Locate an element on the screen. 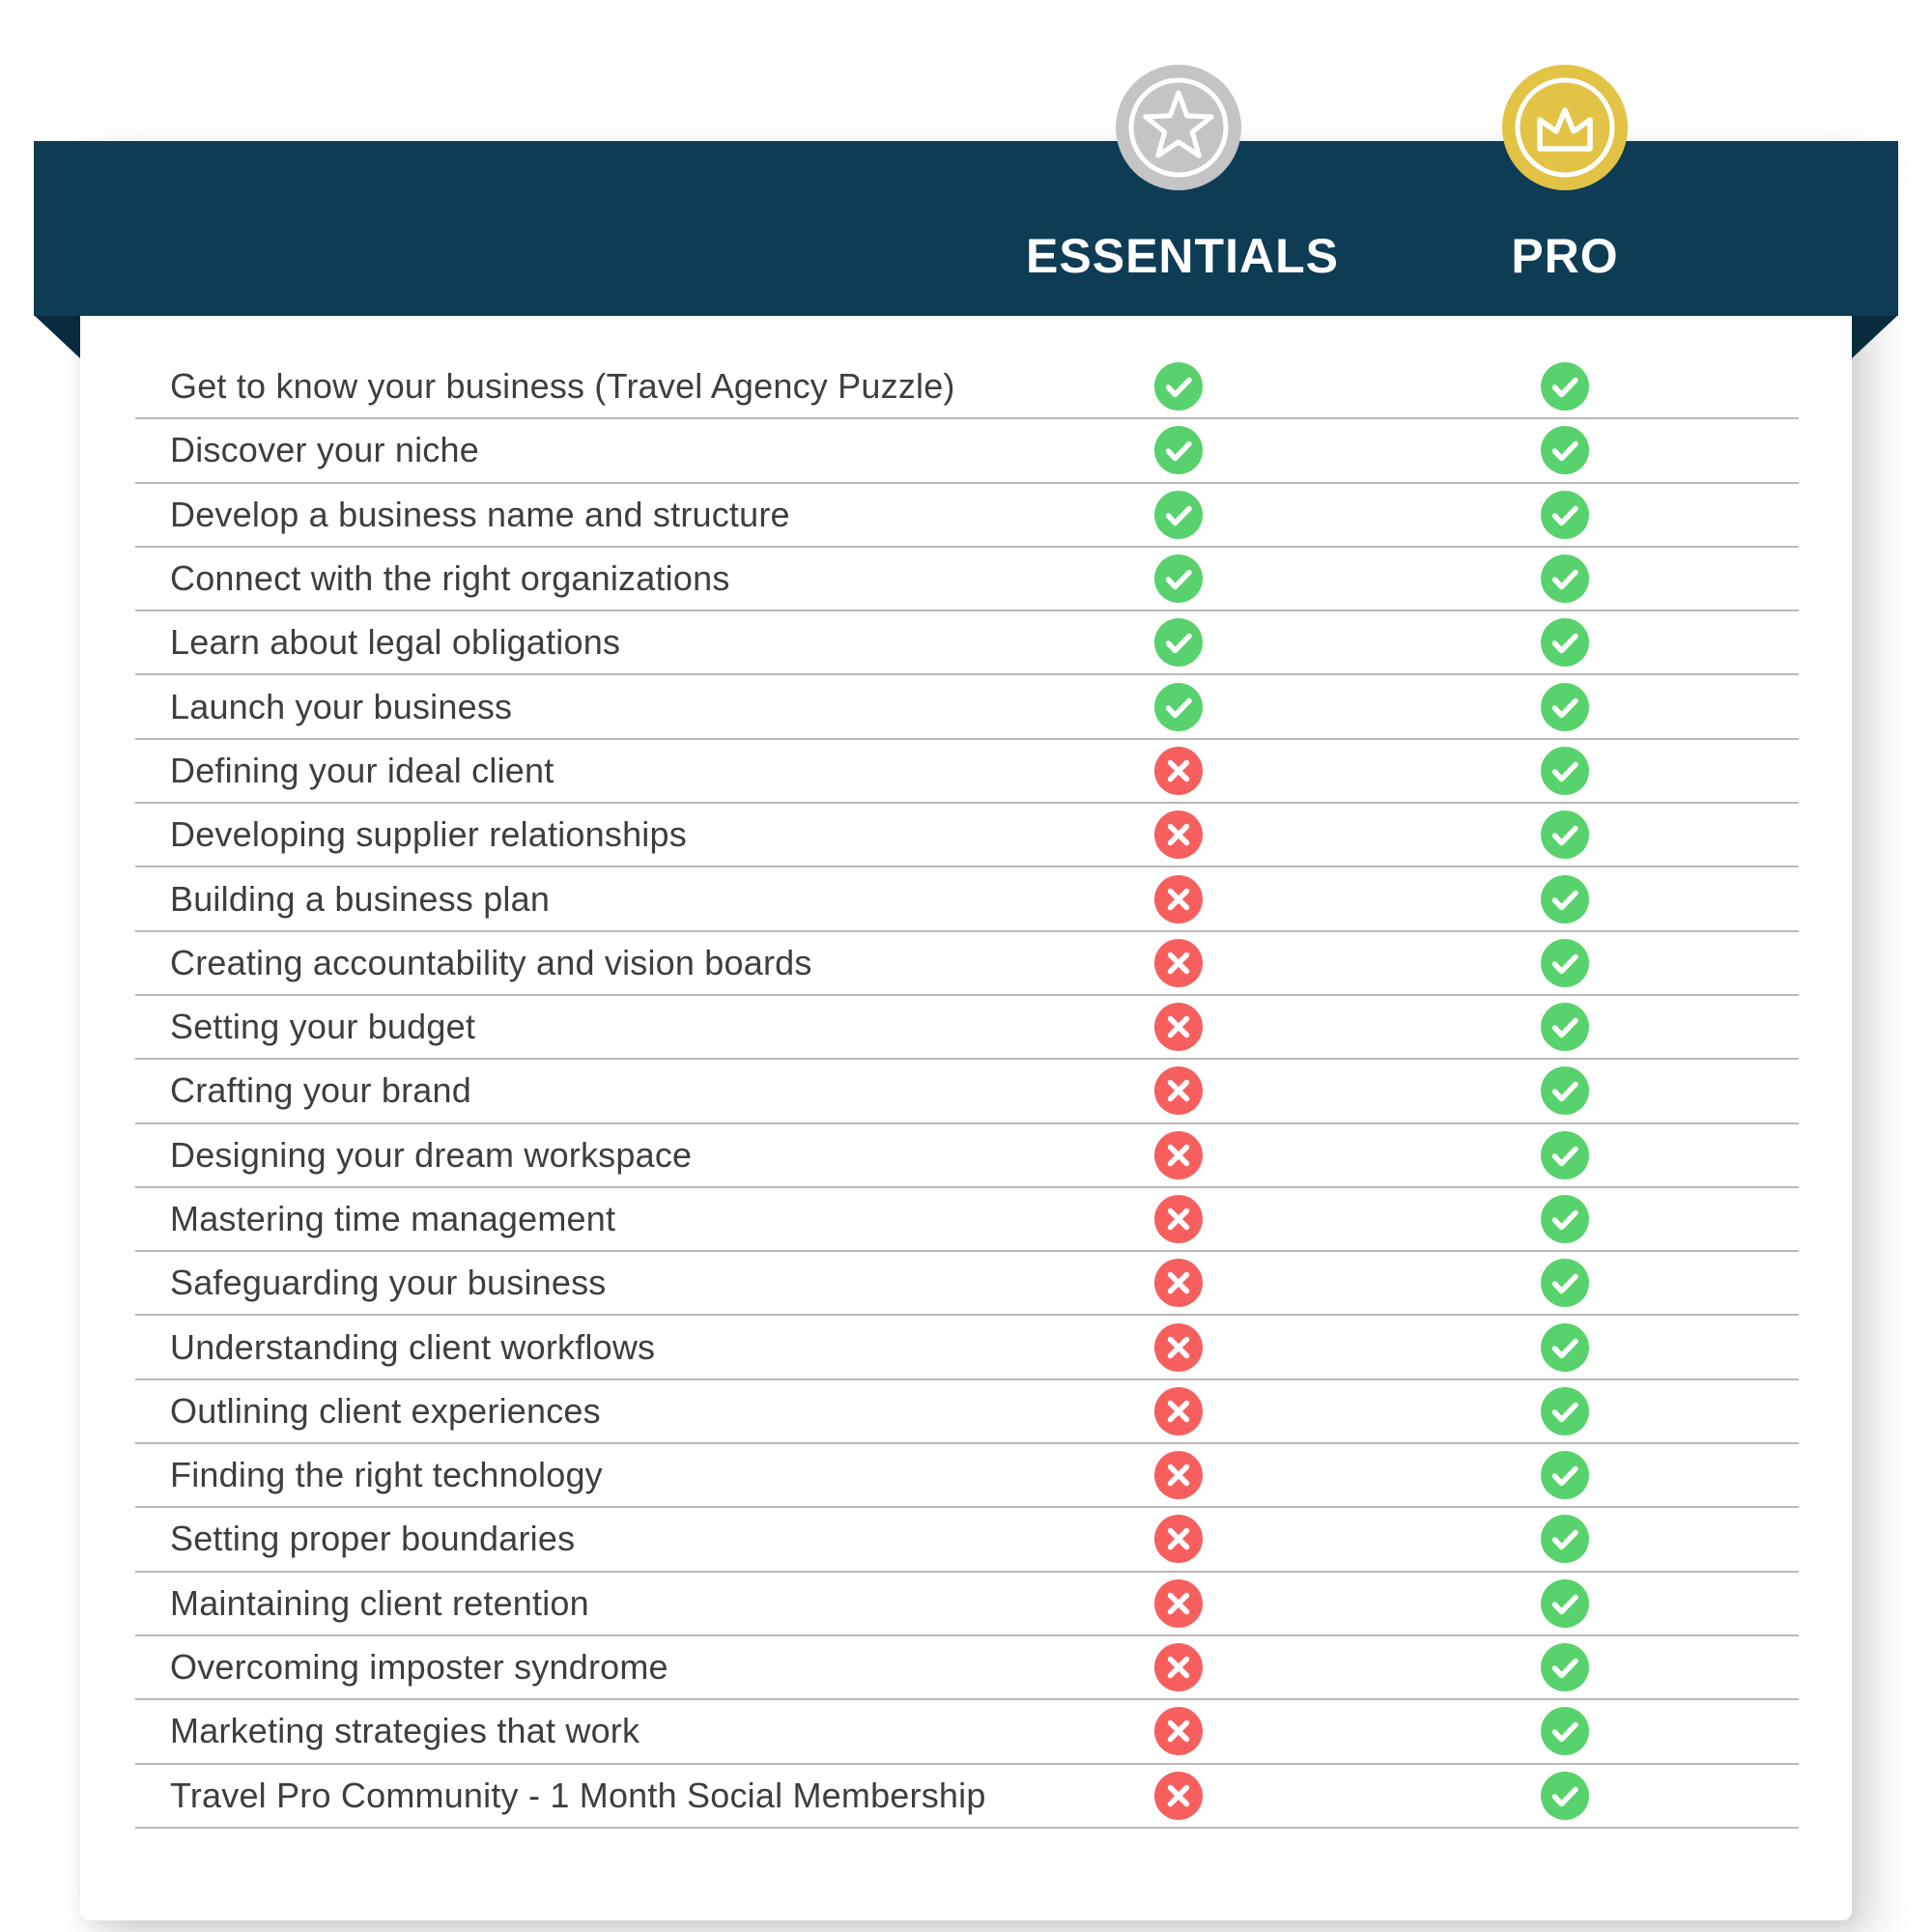  feature-label: Developing supplier relationships is located at coordinates (428, 834).